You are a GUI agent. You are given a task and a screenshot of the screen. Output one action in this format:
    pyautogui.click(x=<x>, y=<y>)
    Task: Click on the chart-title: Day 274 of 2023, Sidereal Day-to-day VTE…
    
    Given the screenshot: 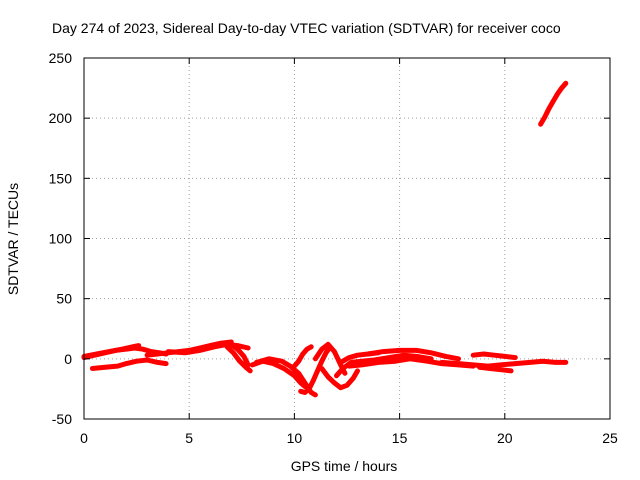 What is the action you would take?
    pyautogui.click(x=306, y=28)
    